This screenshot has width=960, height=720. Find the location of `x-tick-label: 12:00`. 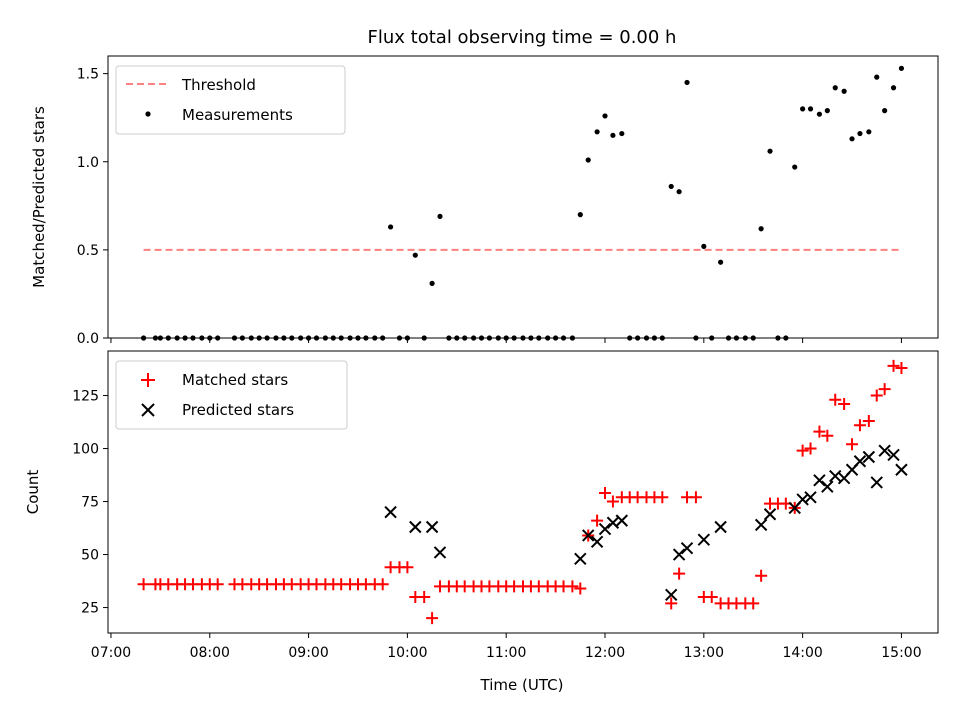

x-tick-label: 12:00 is located at coordinates (605, 653).